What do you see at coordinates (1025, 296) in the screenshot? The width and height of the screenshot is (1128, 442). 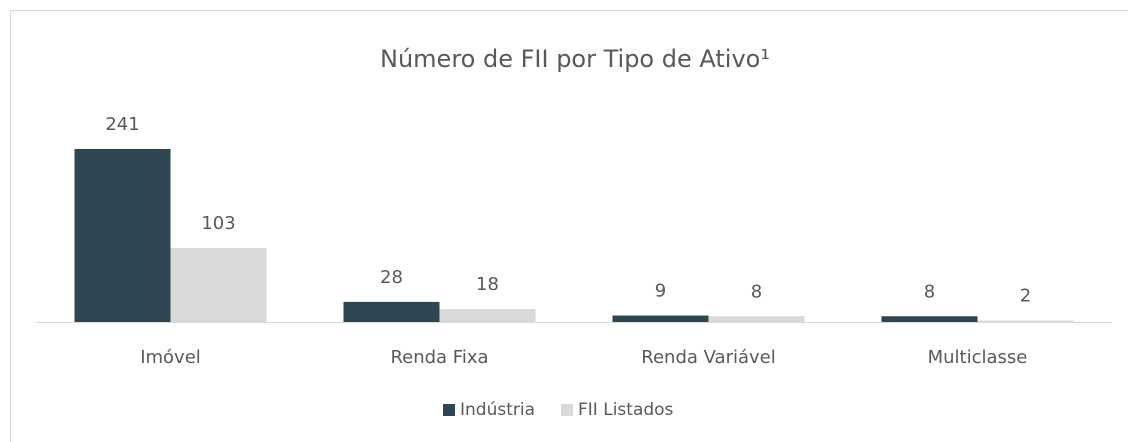 I see `data-label: 2` at bounding box center [1025, 296].